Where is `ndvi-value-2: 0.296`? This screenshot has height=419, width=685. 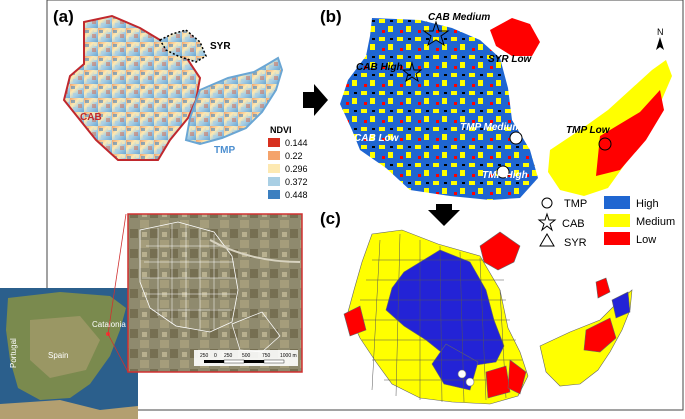 ndvi-value-2: 0.296 is located at coordinates (296, 169).